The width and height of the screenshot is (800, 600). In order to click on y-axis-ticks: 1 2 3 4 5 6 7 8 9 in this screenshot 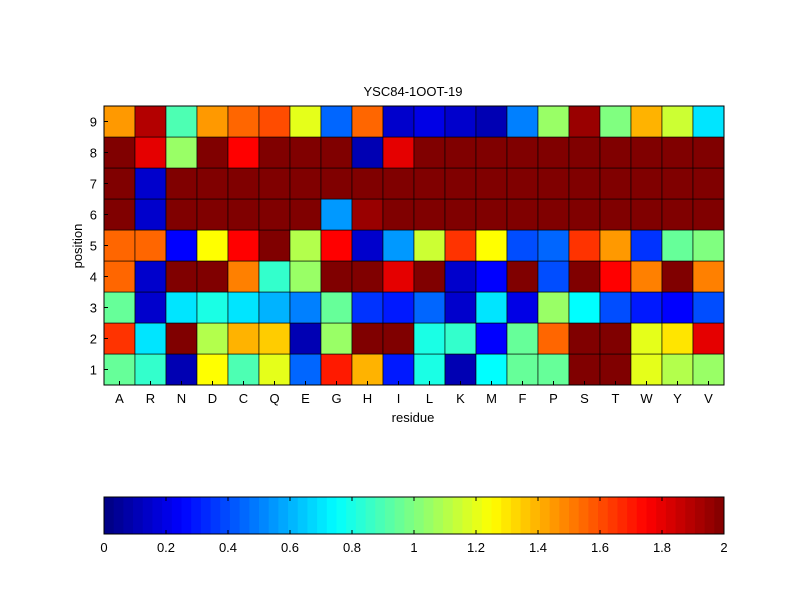, I will do `click(99, 246)`.